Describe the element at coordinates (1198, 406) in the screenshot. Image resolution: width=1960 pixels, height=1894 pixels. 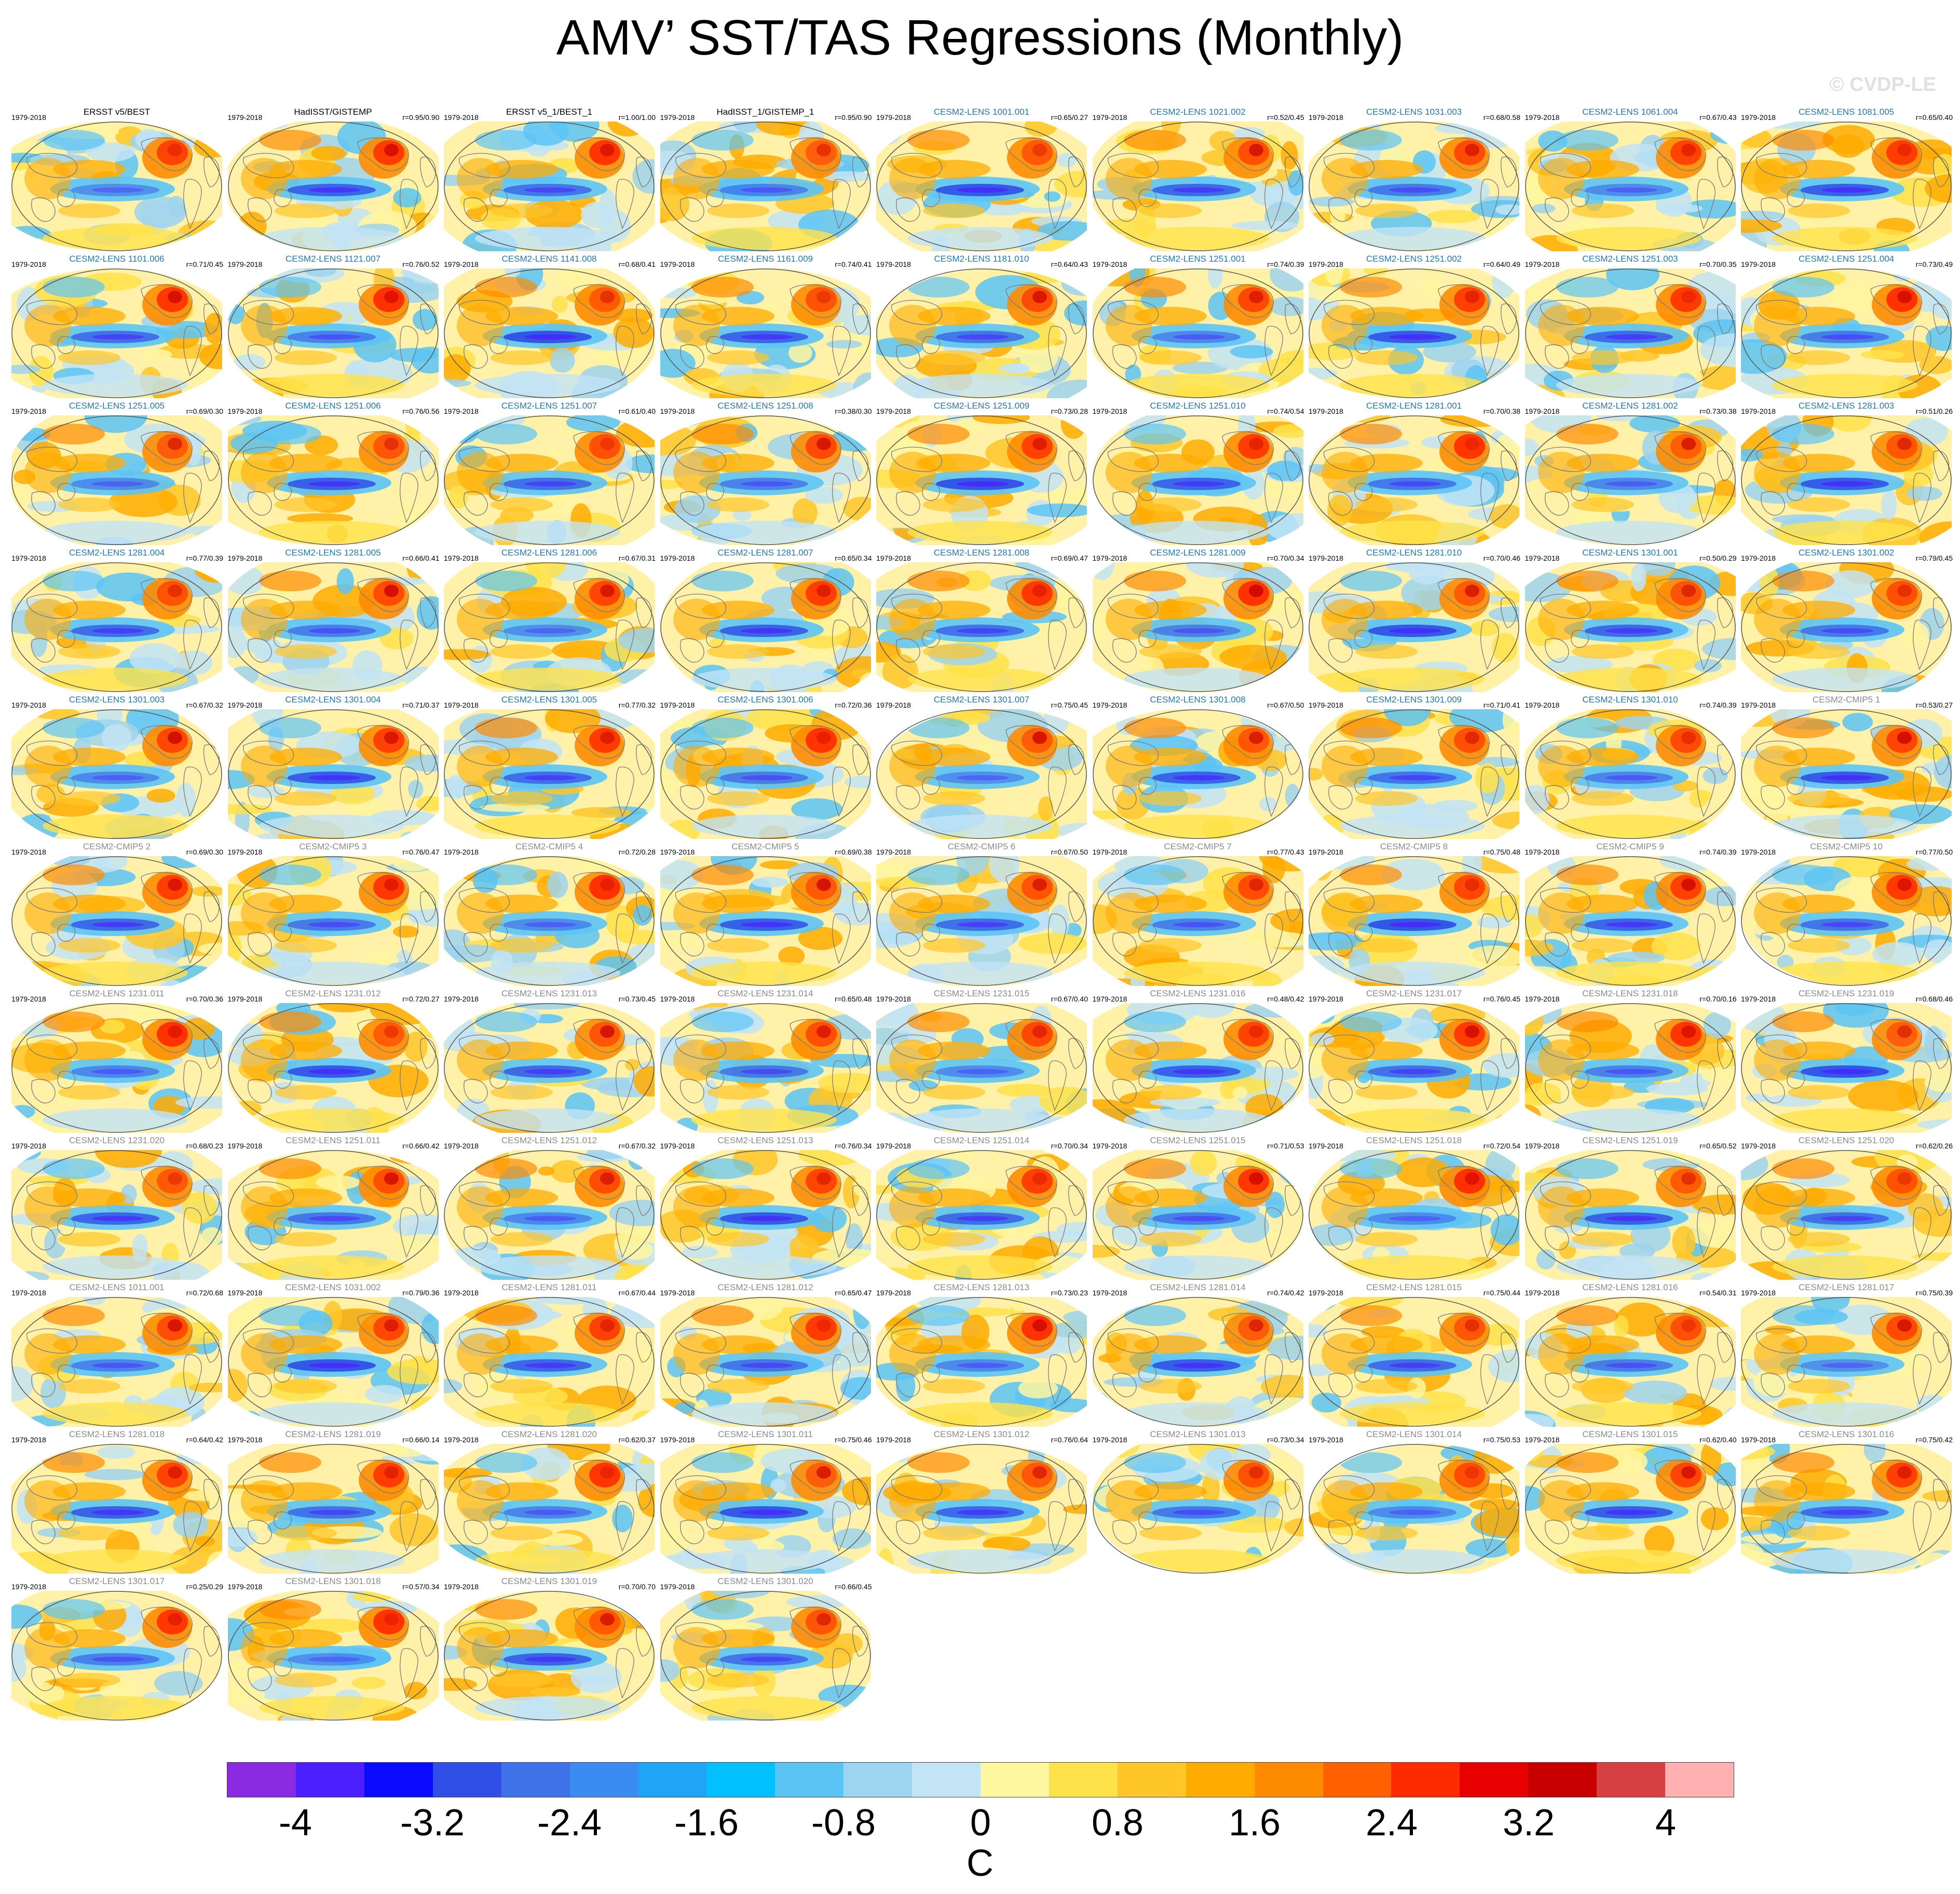
I see `panel-title: CESM2-LENS 1251.010` at that location.